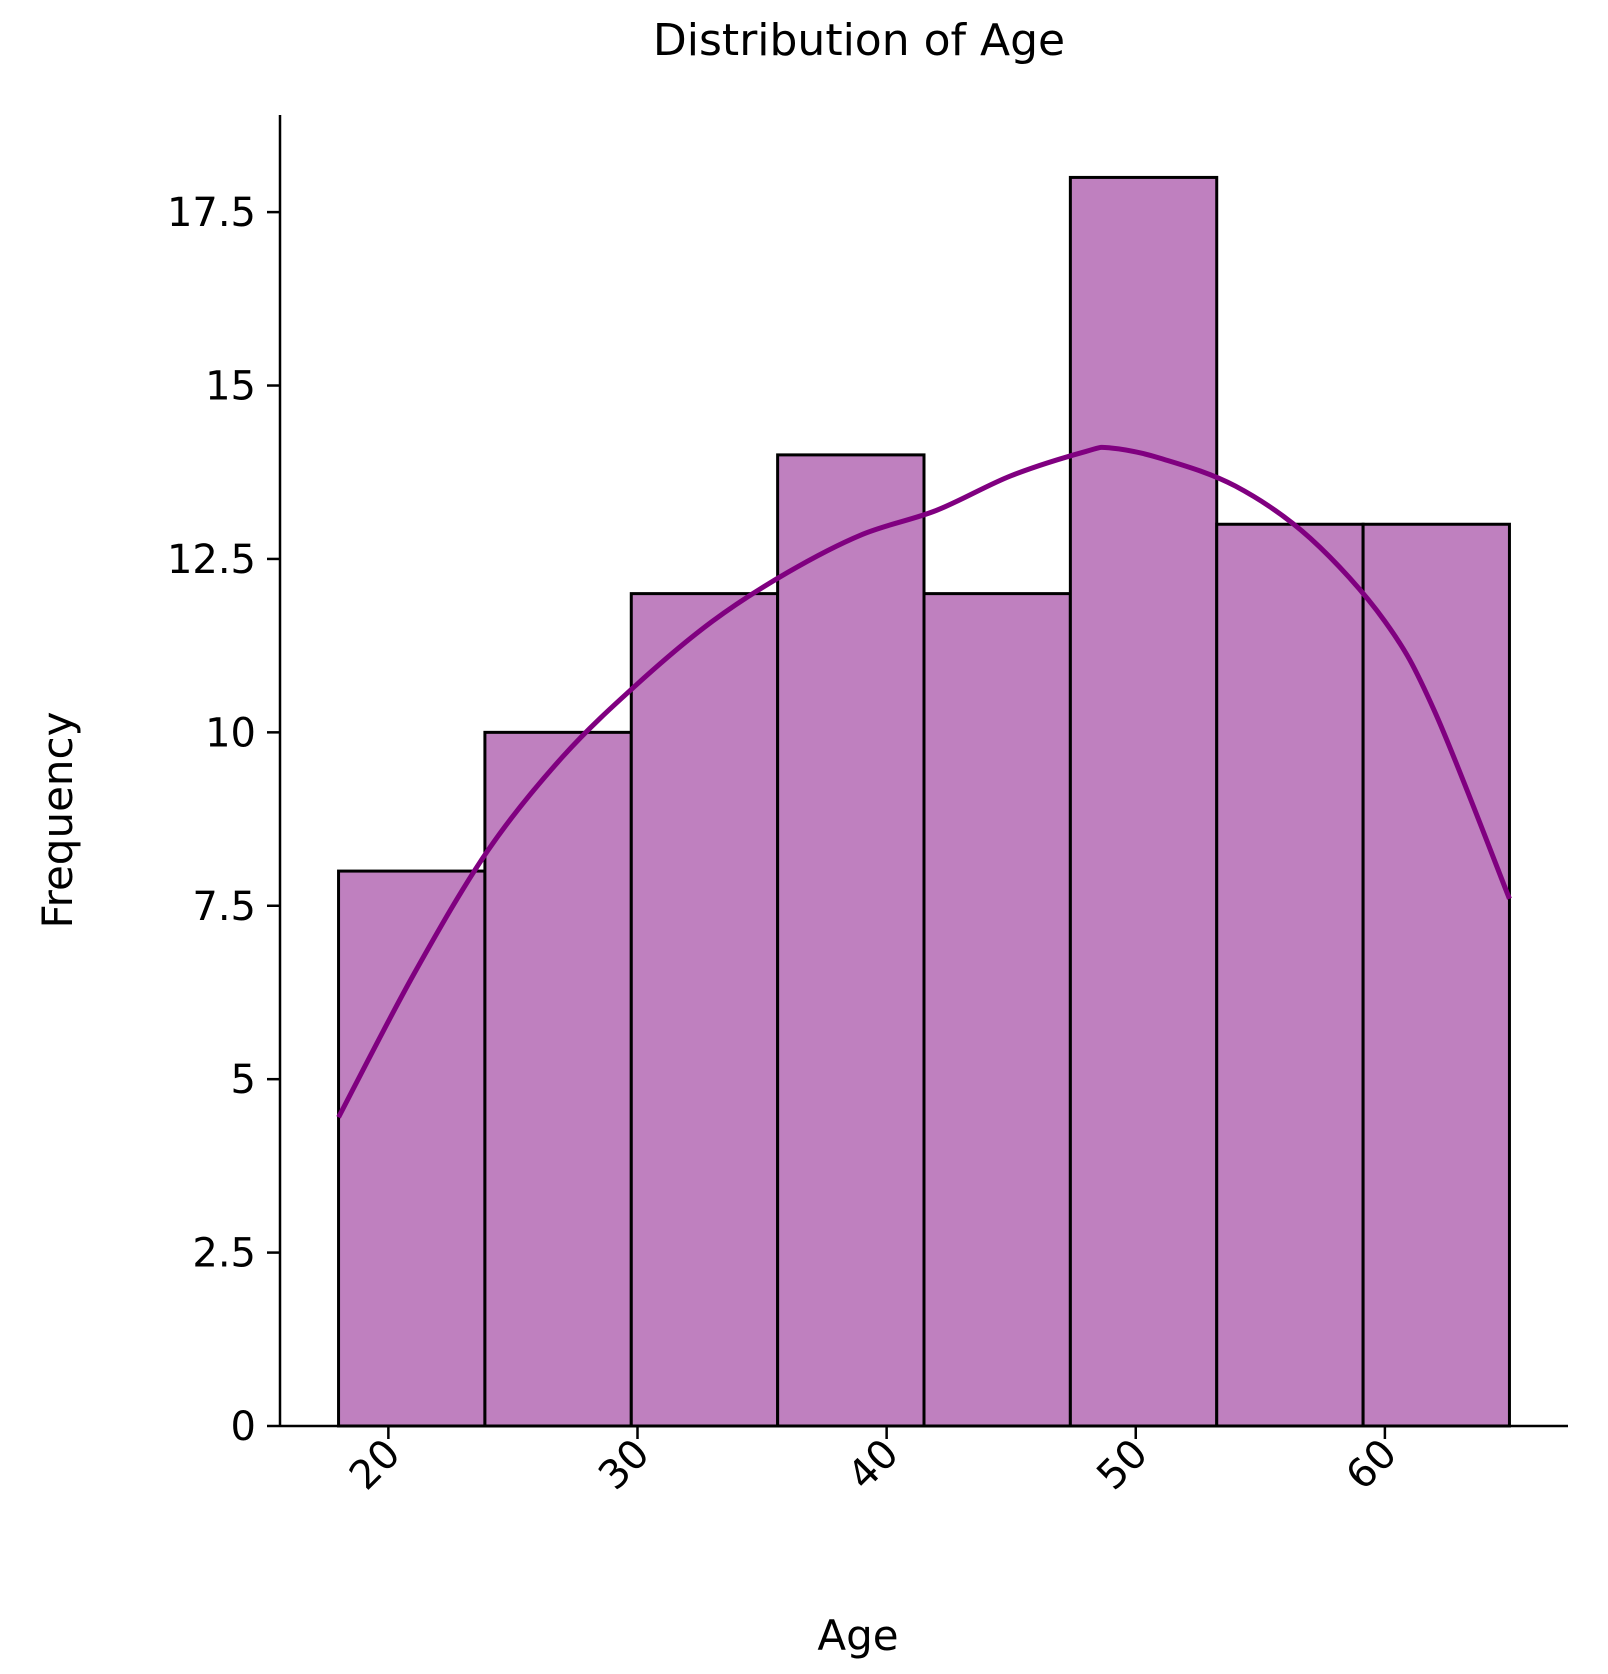 The width and height of the screenshot is (1608, 1674). What do you see at coordinates (230, 733) in the screenshot?
I see `y-tick-label: 10` at bounding box center [230, 733].